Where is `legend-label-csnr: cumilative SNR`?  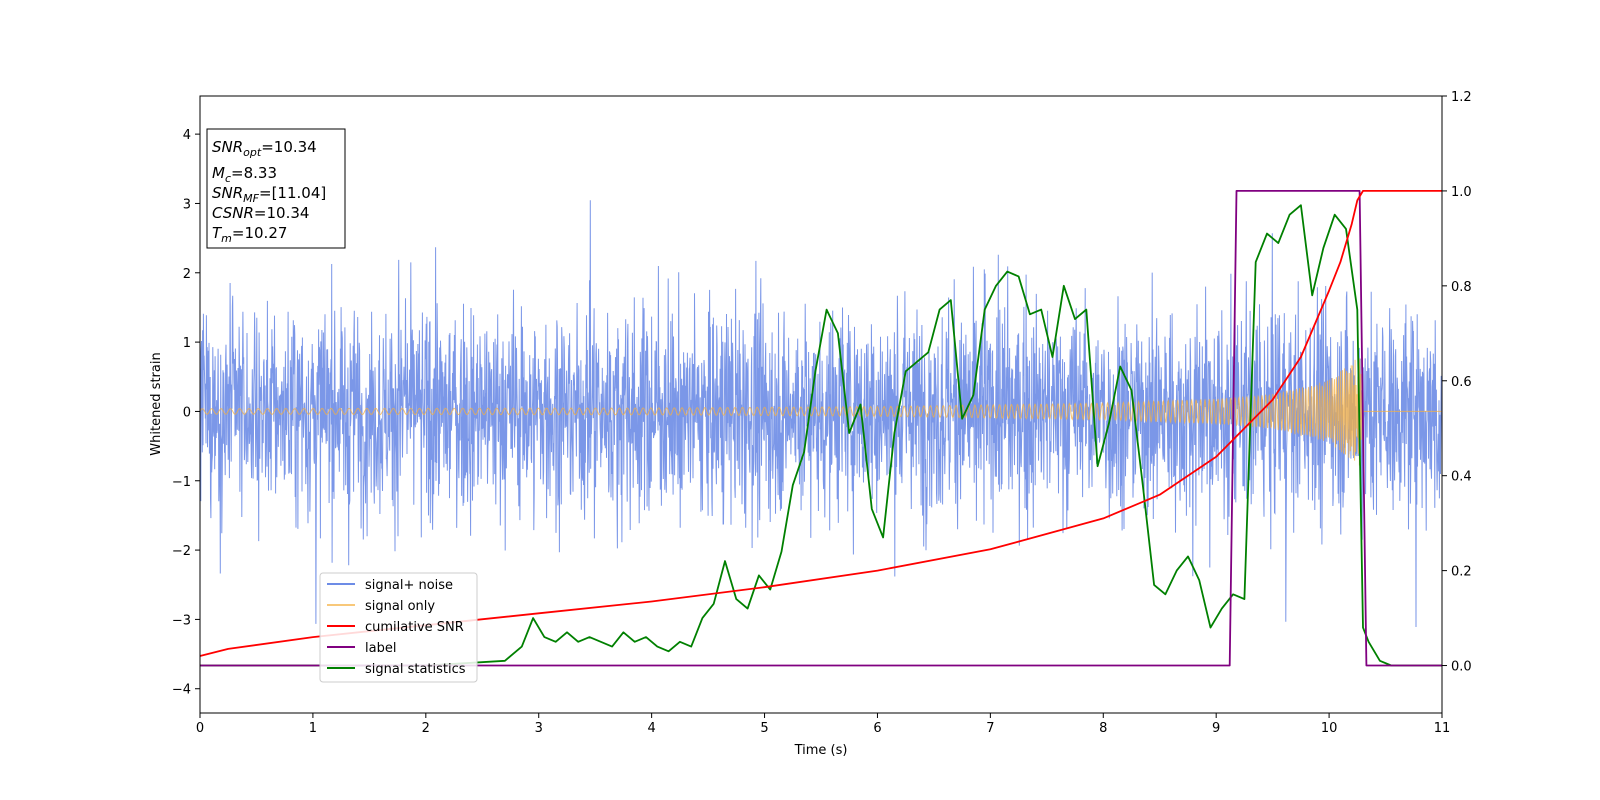 legend-label-csnr: cumilative SNR is located at coordinates (414, 627).